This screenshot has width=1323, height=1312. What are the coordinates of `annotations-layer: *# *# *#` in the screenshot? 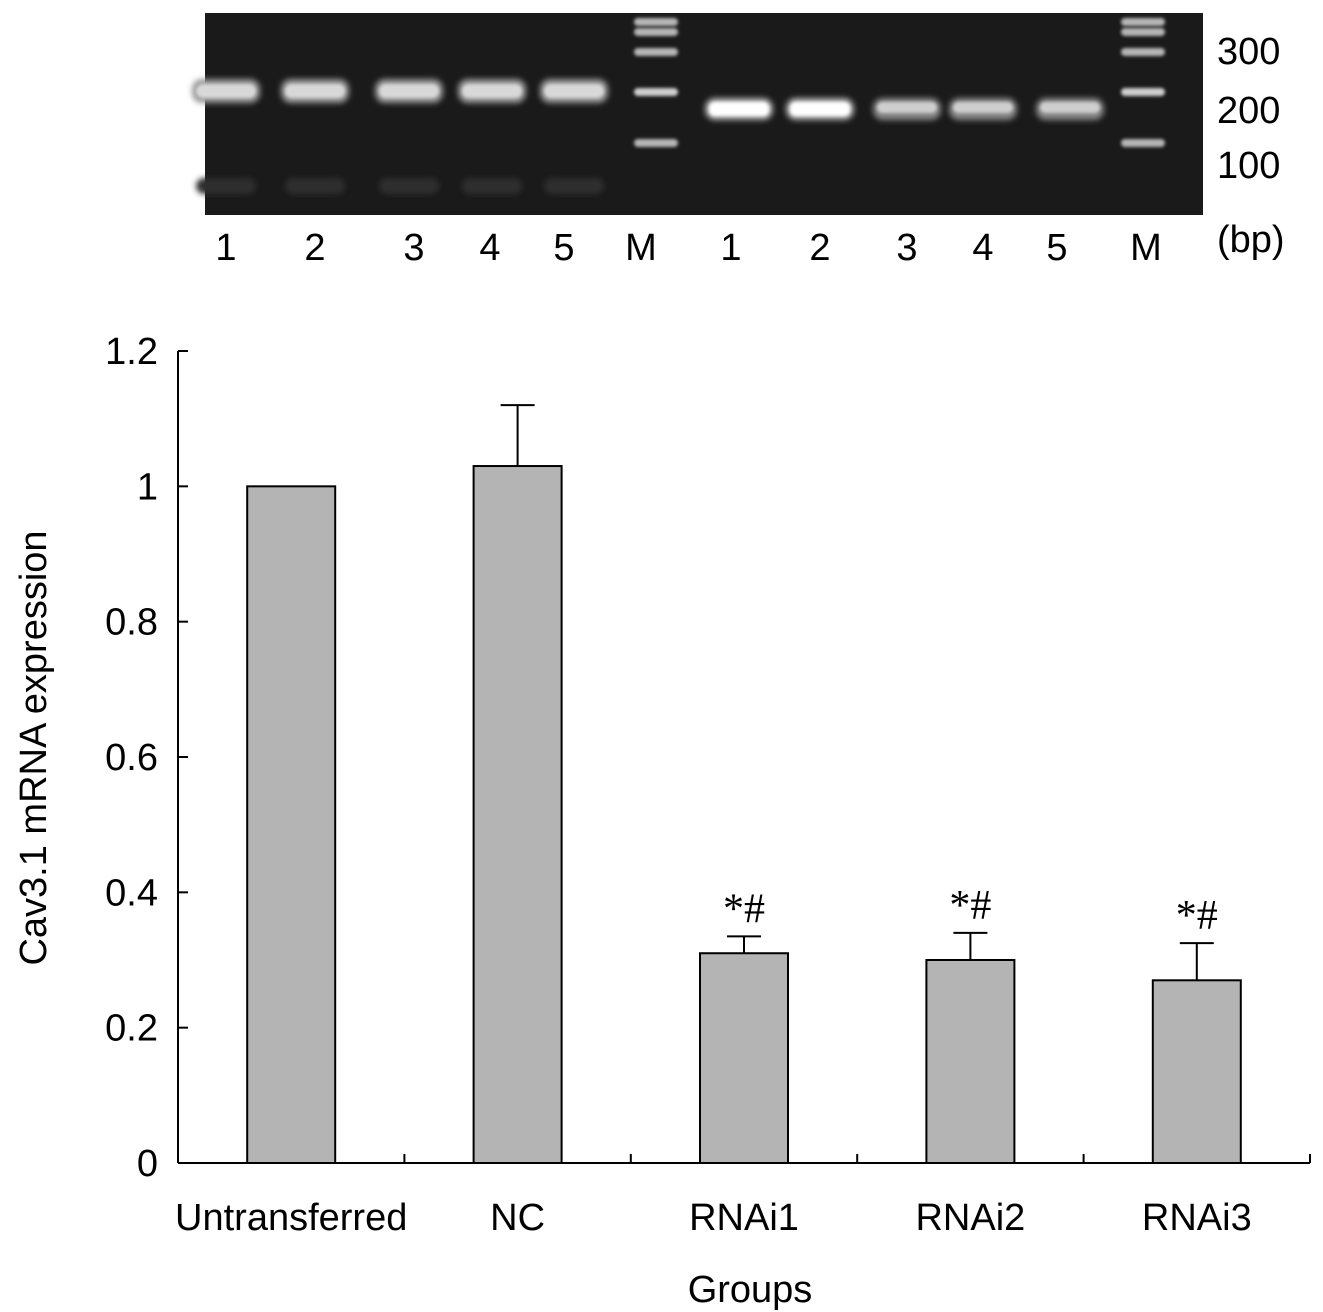 It's located at (970, 911).